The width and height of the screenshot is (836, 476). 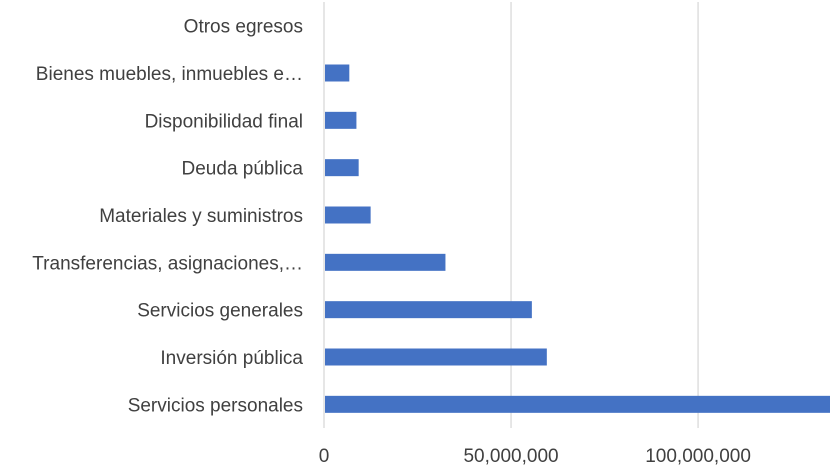 What do you see at coordinates (243, 169) in the screenshot?
I see `category-label: Deuda pública` at bounding box center [243, 169].